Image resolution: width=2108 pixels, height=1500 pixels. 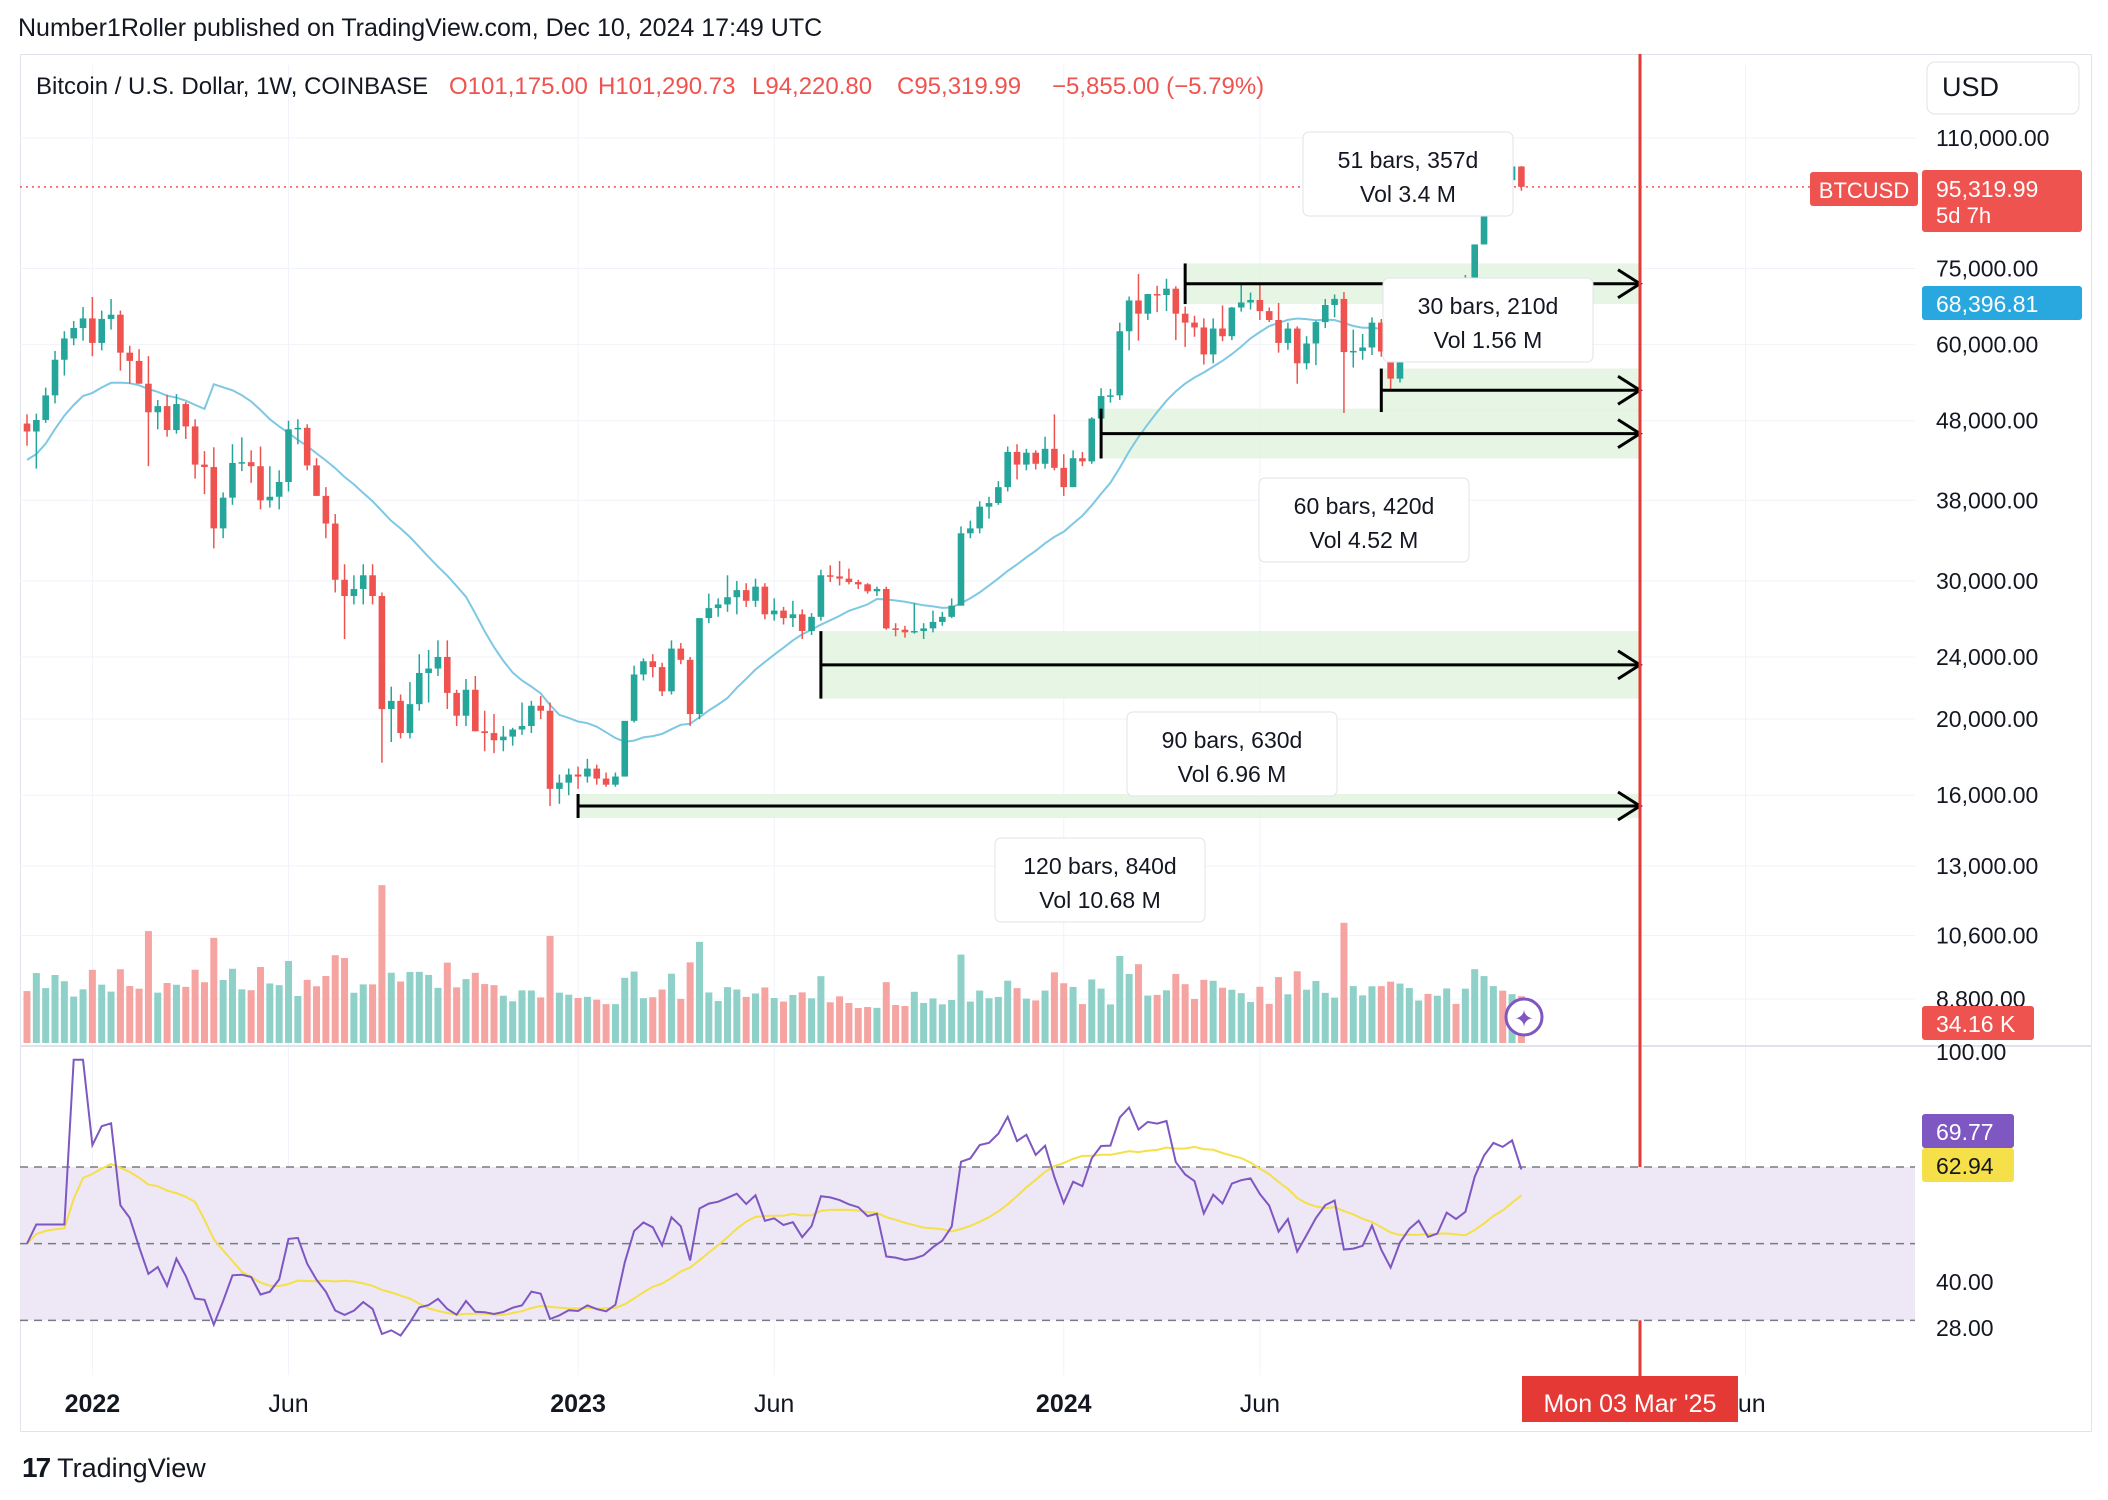 What do you see at coordinates (2003, 88) in the screenshot?
I see `currency-button: USD` at bounding box center [2003, 88].